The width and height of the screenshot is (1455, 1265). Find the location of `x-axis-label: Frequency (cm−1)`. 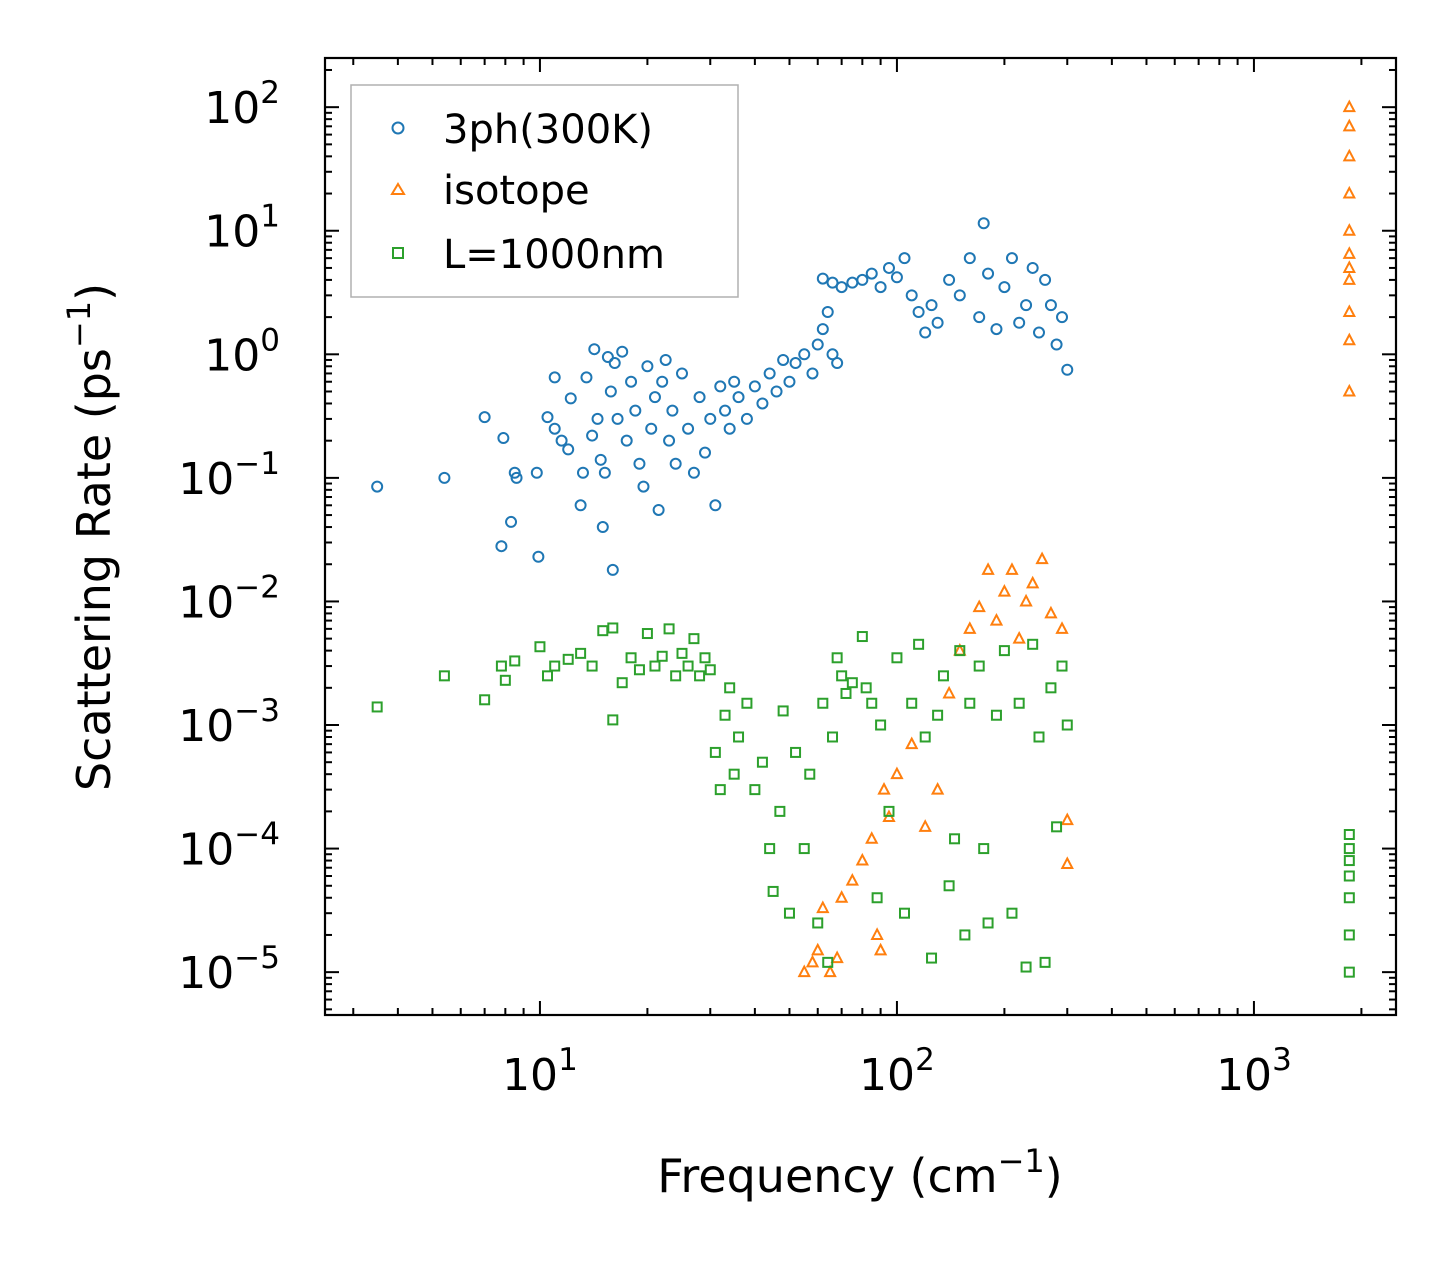

x-axis-label: Frequency (cm−1) is located at coordinates (859, 1172).